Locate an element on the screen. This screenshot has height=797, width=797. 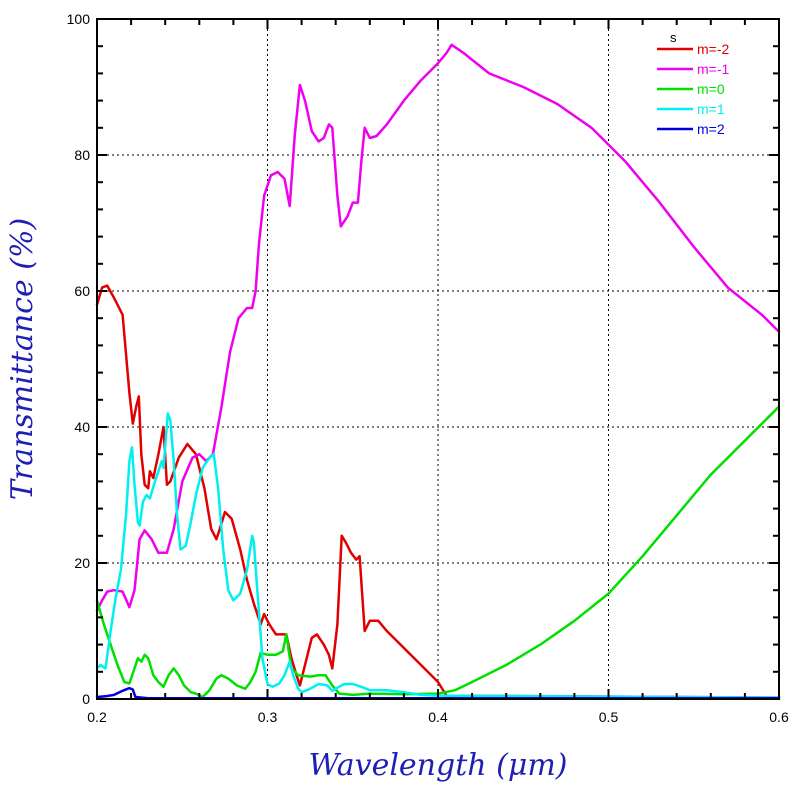
y-axis-title: Transmittance (%) is located at coordinates (22, 359).